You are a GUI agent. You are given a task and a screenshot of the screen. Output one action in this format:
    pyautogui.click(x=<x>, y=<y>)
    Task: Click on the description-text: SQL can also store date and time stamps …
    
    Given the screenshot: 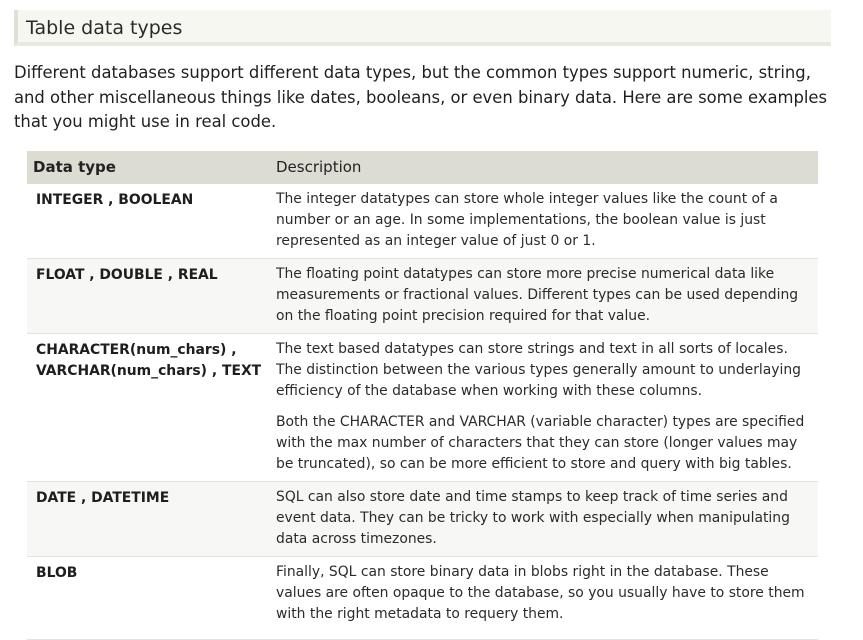 What is the action you would take?
    pyautogui.click(x=533, y=518)
    